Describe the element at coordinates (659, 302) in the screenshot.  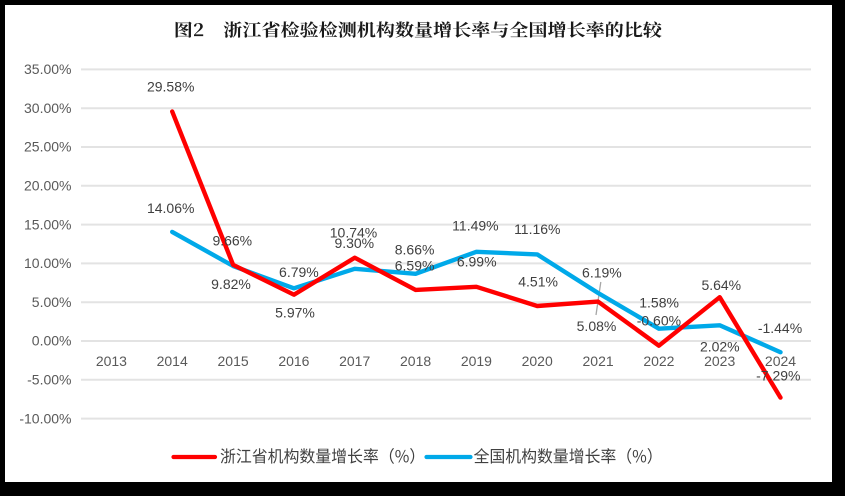
I see `svg-text: 1.58%` at that location.